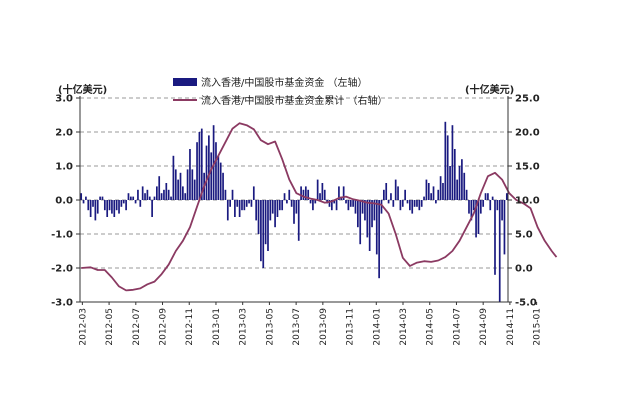 The height and width of the screenshot is (405, 617). I want to click on x-tick-label: 2014-01, so click(377, 327).